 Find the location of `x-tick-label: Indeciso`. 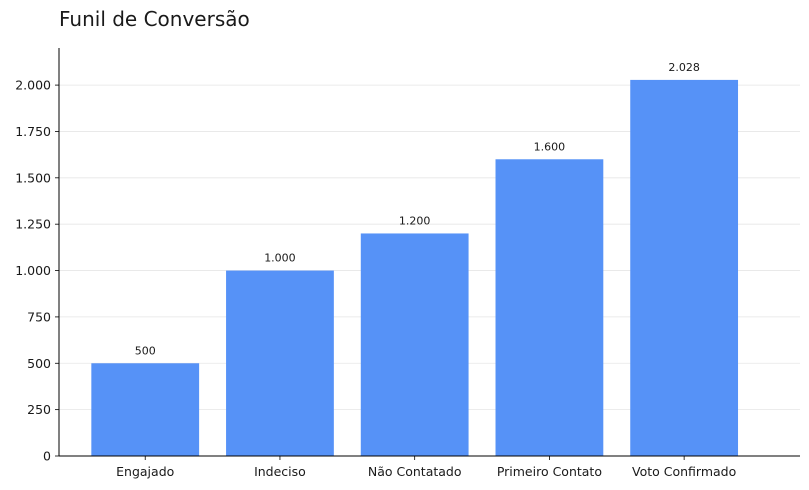

x-tick-label: Indeciso is located at coordinates (280, 471).